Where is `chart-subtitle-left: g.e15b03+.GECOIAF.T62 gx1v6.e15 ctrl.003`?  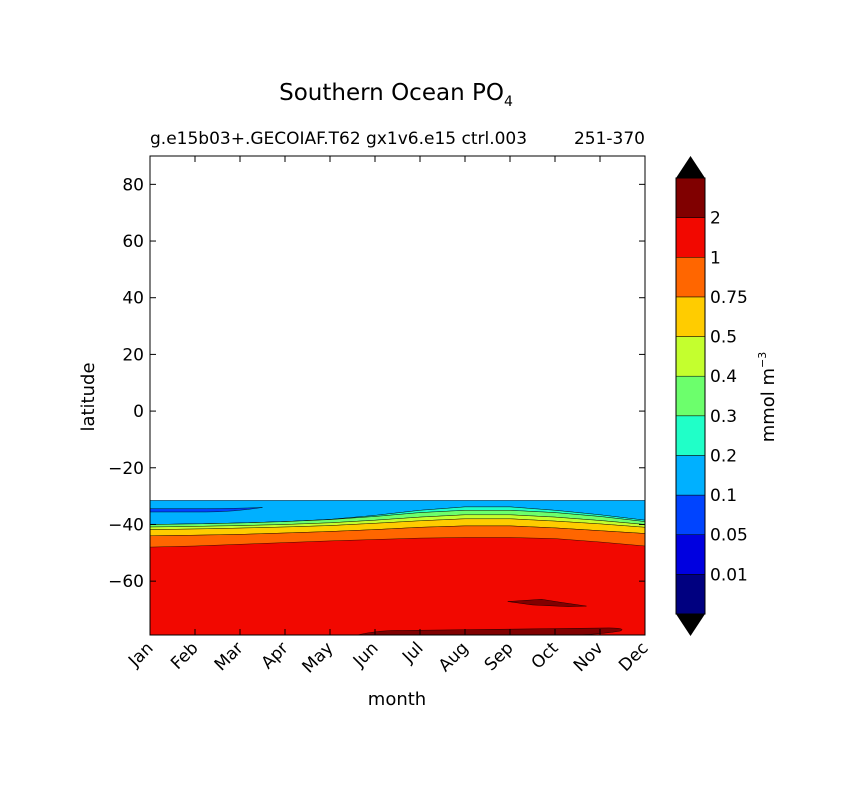 chart-subtitle-left: g.e15b03+.GECOIAF.T62 gx1v6.e15 ctrl.003 is located at coordinates (338, 139).